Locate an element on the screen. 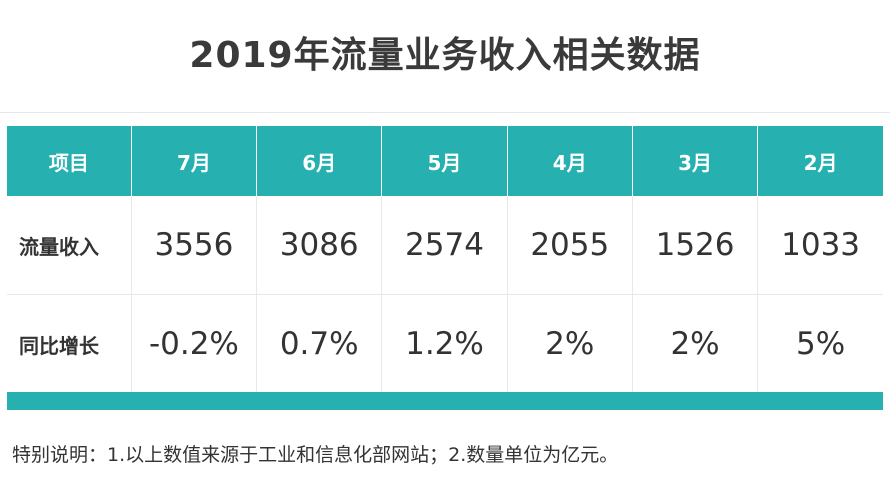  header-cell-apr: 4月 is located at coordinates (570, 161).